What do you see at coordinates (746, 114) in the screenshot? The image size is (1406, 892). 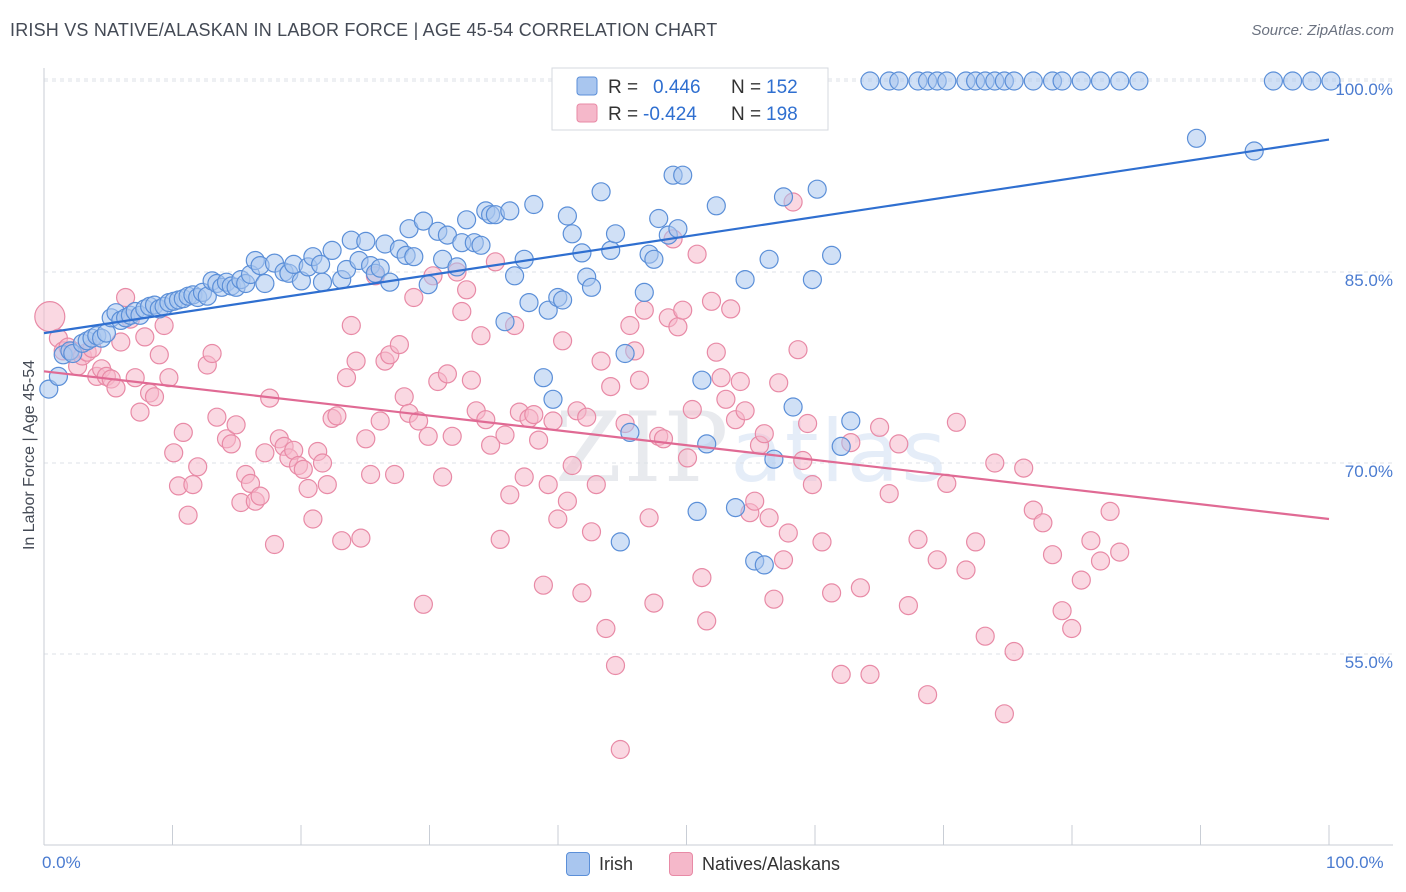 I see `legend-native-n-label: N =` at bounding box center [746, 114].